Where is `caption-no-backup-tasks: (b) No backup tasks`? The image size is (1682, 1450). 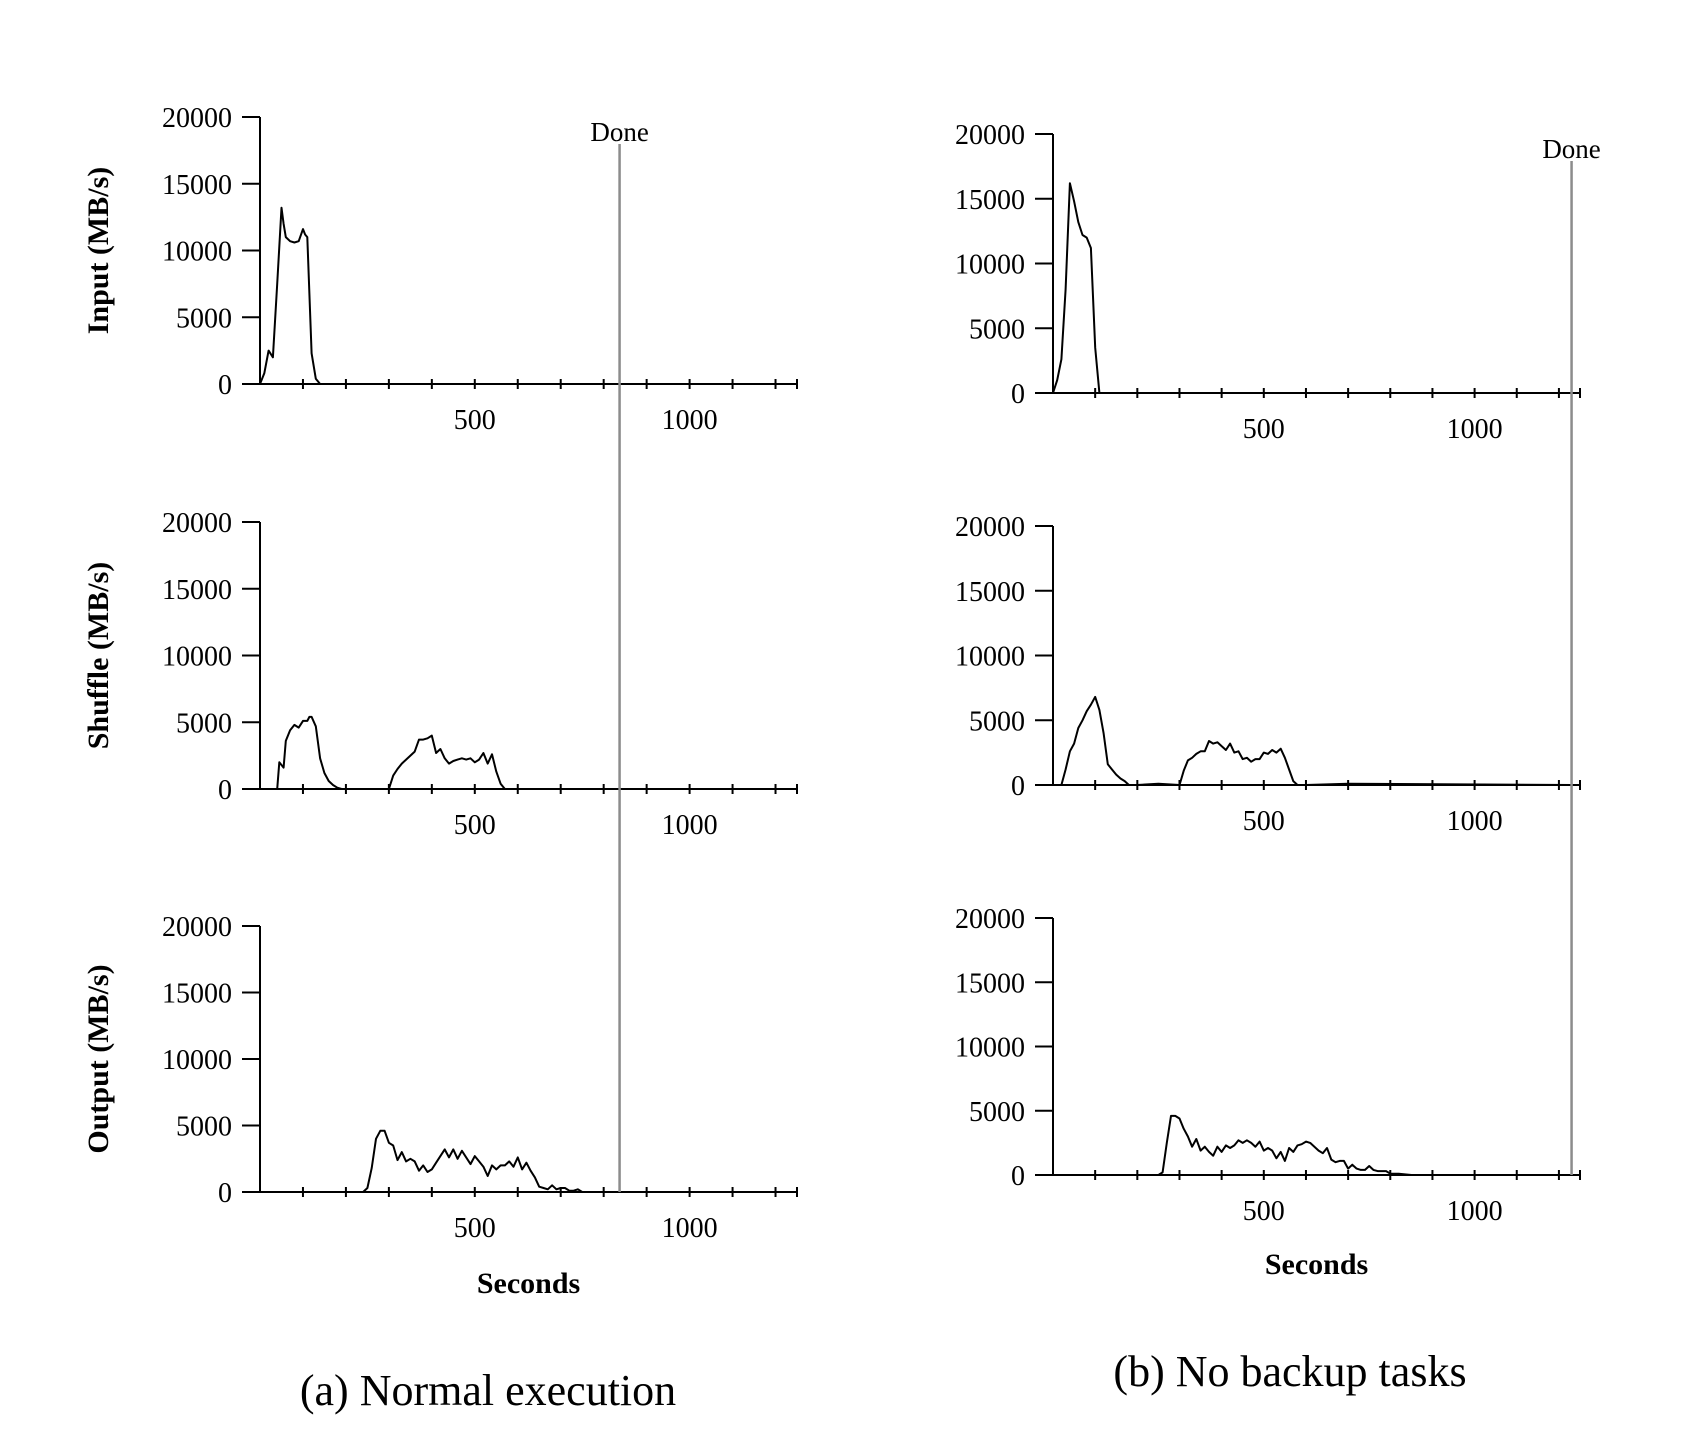
caption-no-backup-tasks: (b) No backup tasks is located at coordinates (1289, 1371).